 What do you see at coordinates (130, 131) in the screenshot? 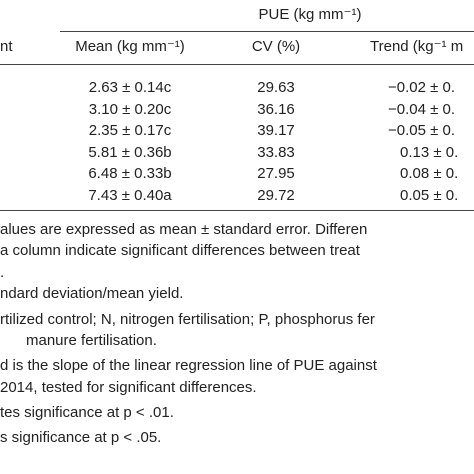
I see `table-cell: 2.35 ± 0.17c` at bounding box center [130, 131].